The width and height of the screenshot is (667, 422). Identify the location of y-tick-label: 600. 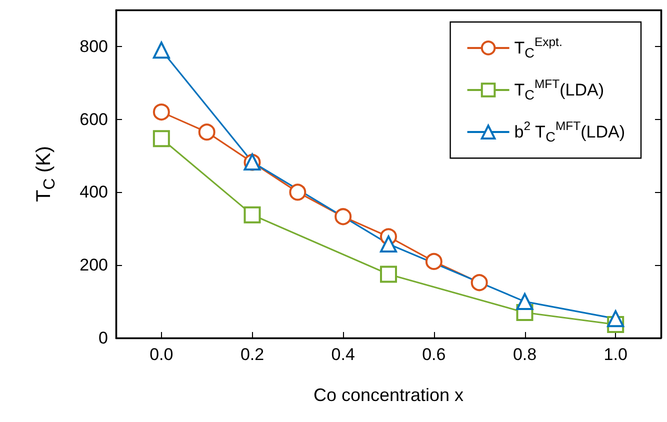
(94, 119).